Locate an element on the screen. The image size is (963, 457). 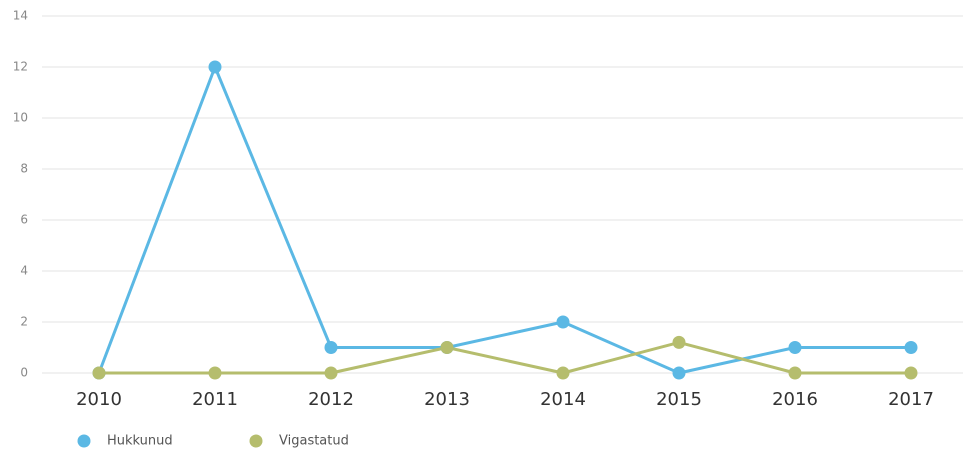
legend-label: Hukkunud is located at coordinates (140, 441).